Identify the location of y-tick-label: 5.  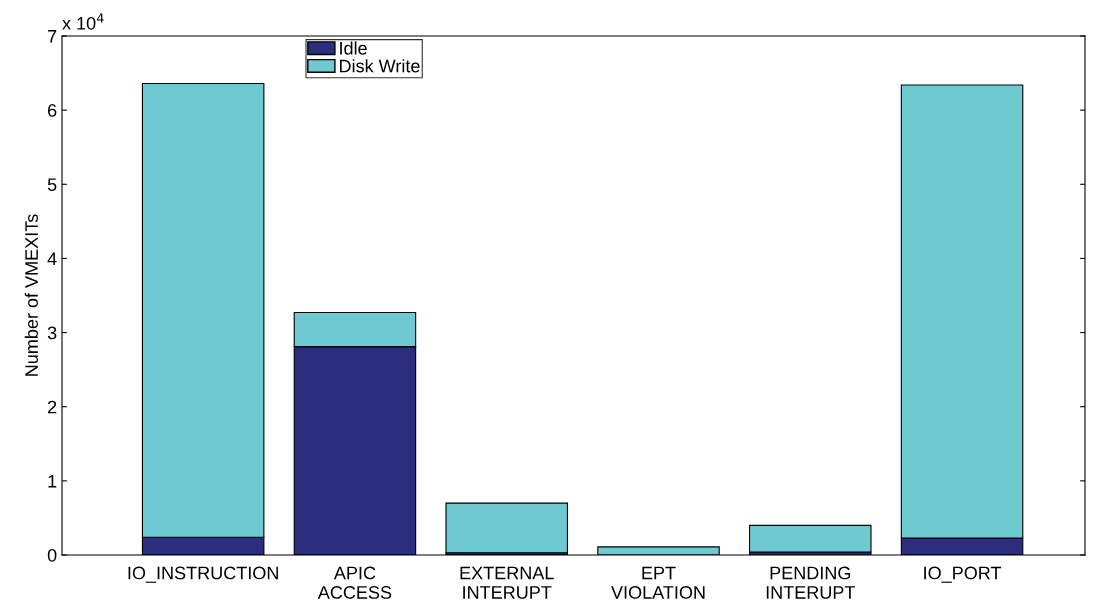
(52, 185).